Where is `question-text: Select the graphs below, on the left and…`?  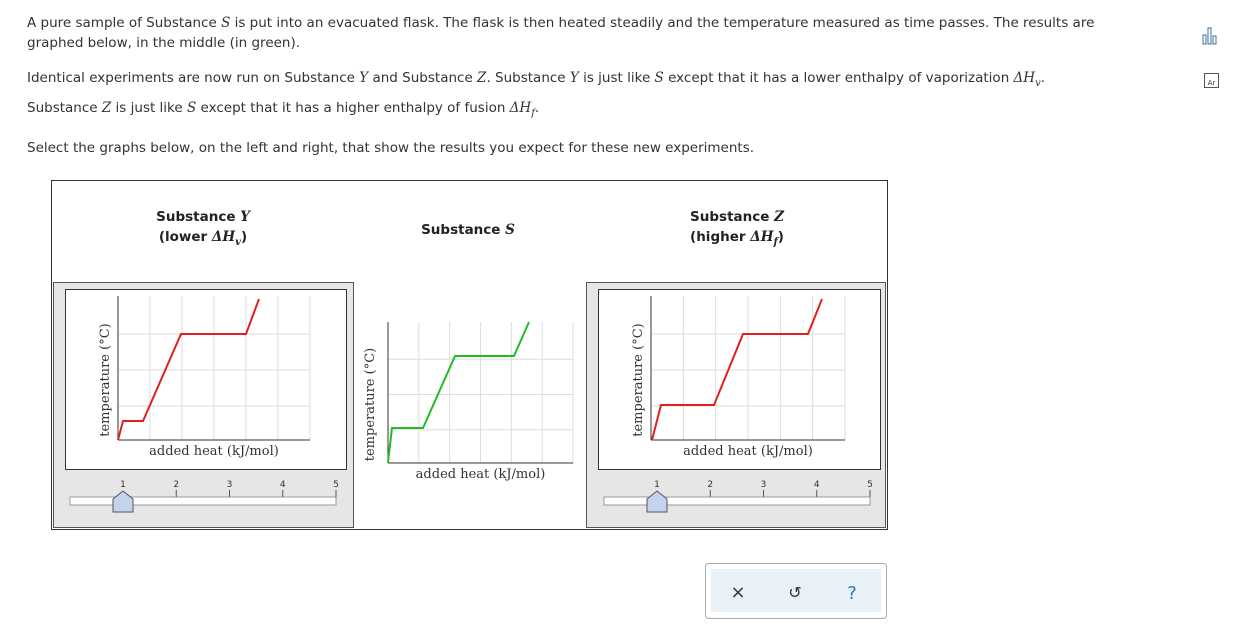 question-text: Select the graphs below, on the left and… is located at coordinates (391, 148).